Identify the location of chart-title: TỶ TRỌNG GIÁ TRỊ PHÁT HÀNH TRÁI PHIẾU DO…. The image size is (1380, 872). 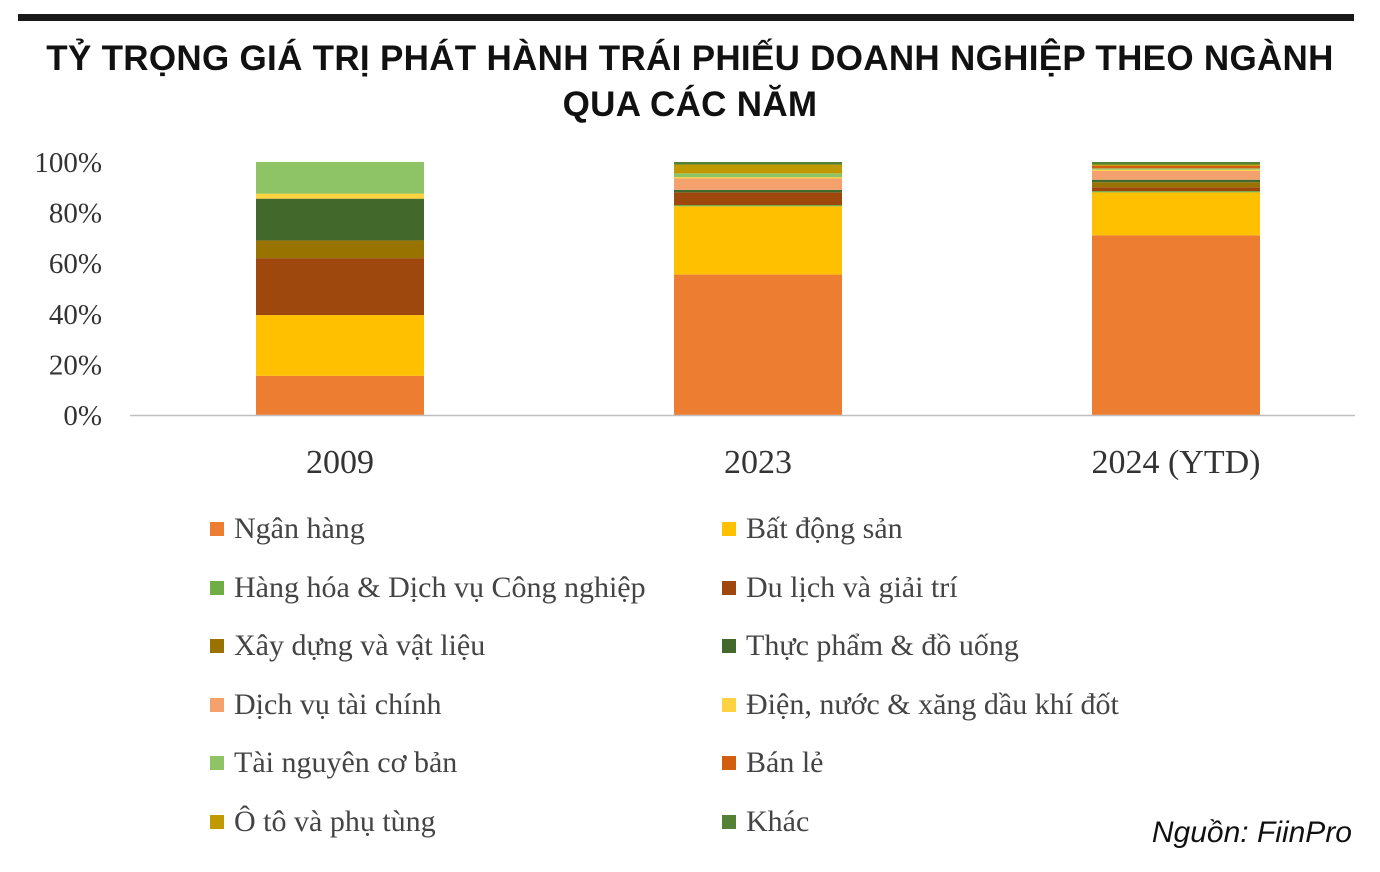
(690, 82).